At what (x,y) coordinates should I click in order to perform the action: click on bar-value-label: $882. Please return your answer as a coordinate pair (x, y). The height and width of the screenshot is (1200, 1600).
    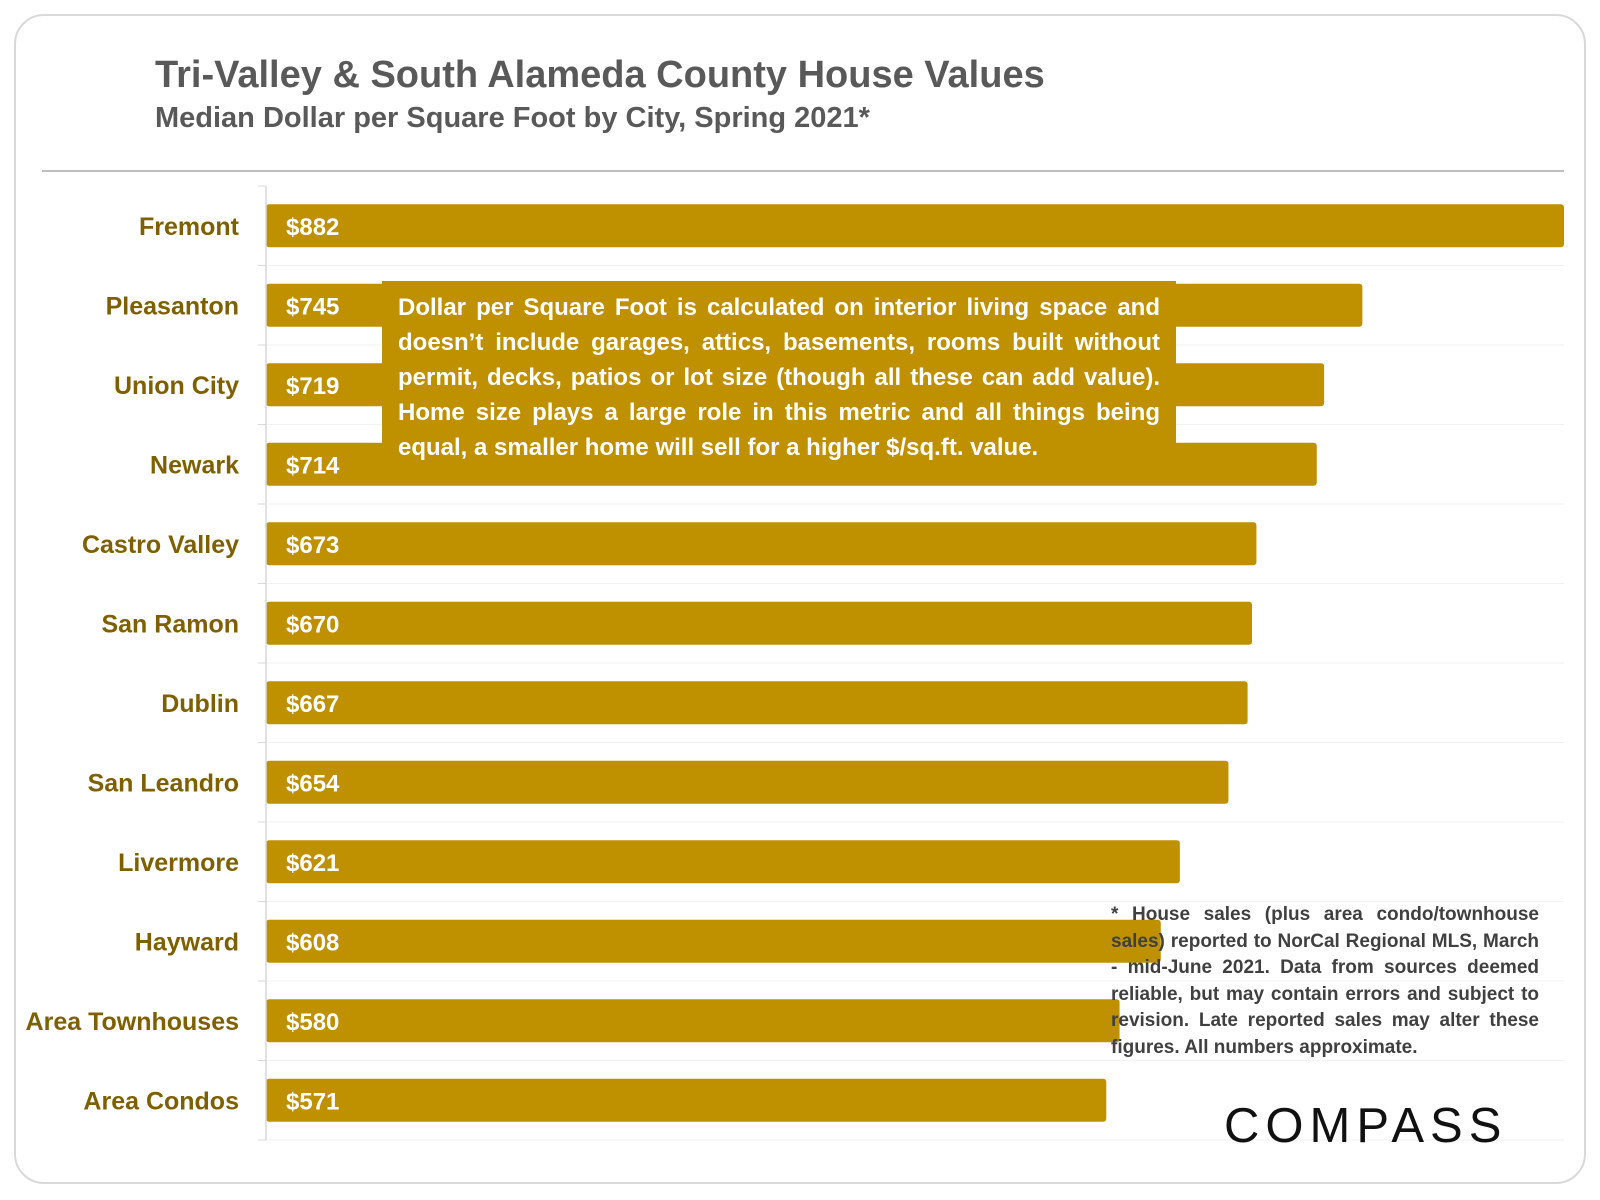
    Looking at the image, I should click on (312, 227).